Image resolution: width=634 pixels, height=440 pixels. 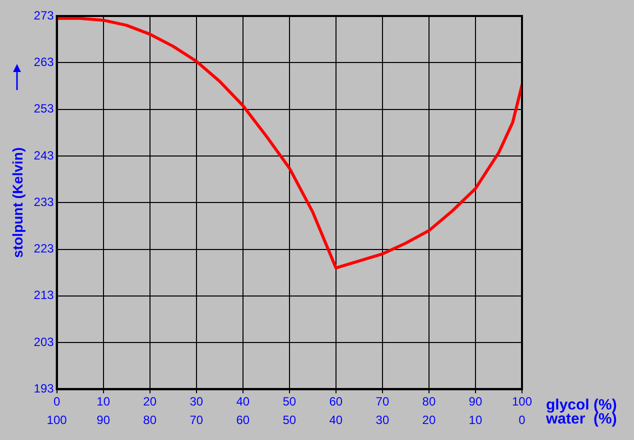 What do you see at coordinates (44, 389) in the screenshot?
I see `y-tick-label: 193` at bounding box center [44, 389].